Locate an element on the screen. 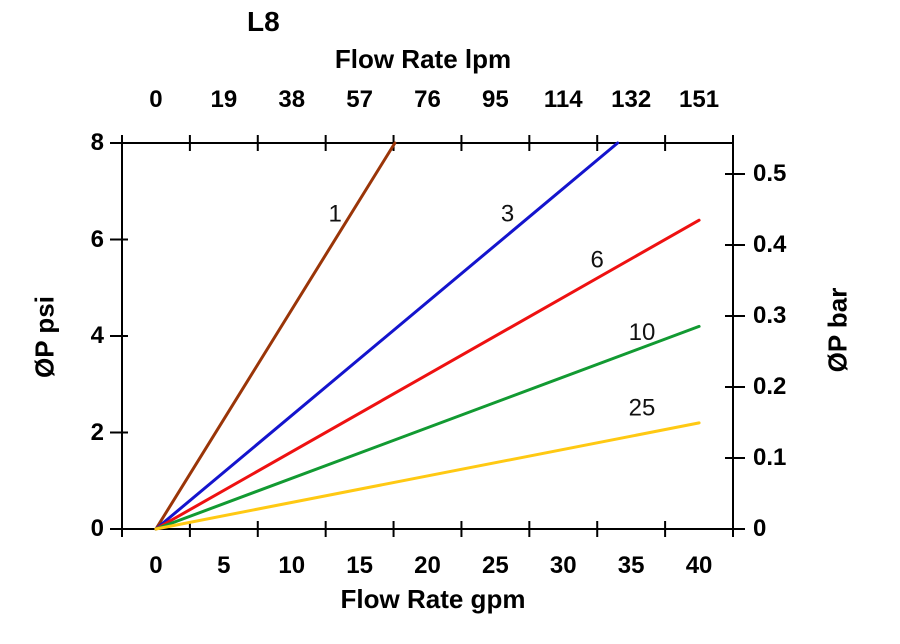 The image size is (900, 644). series-label-6: 6 is located at coordinates (597, 260).